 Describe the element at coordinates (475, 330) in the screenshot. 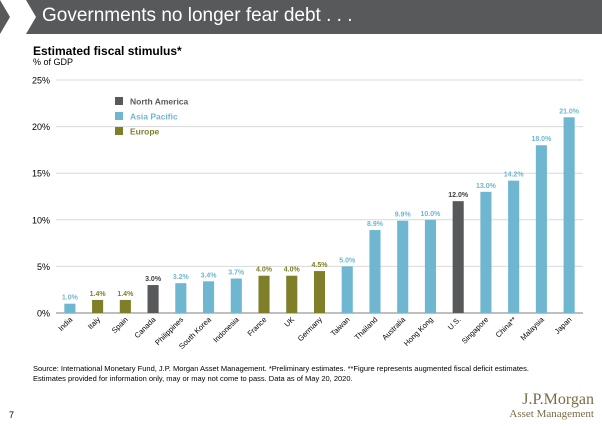

I see `x-tick-label: Singapore` at that location.